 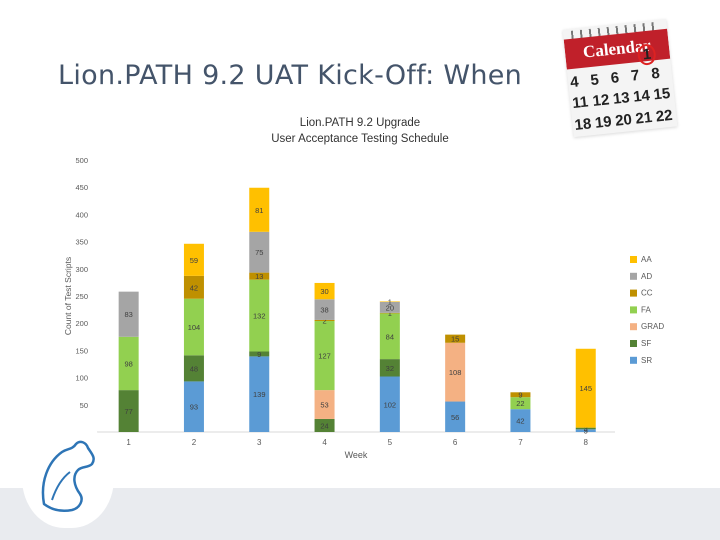 I want to click on data-label: 5, so click(x=586, y=431).